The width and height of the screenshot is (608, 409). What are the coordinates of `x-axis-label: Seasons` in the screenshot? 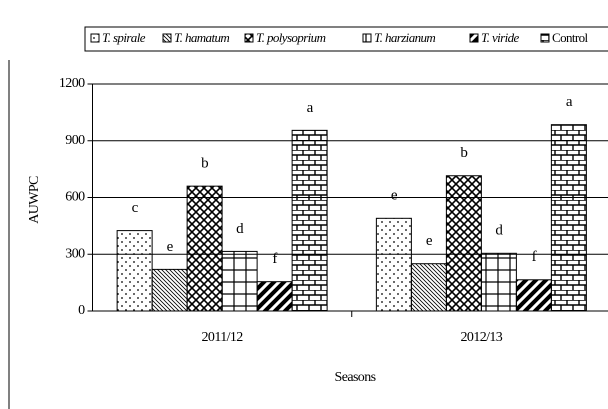 It's located at (355, 377).